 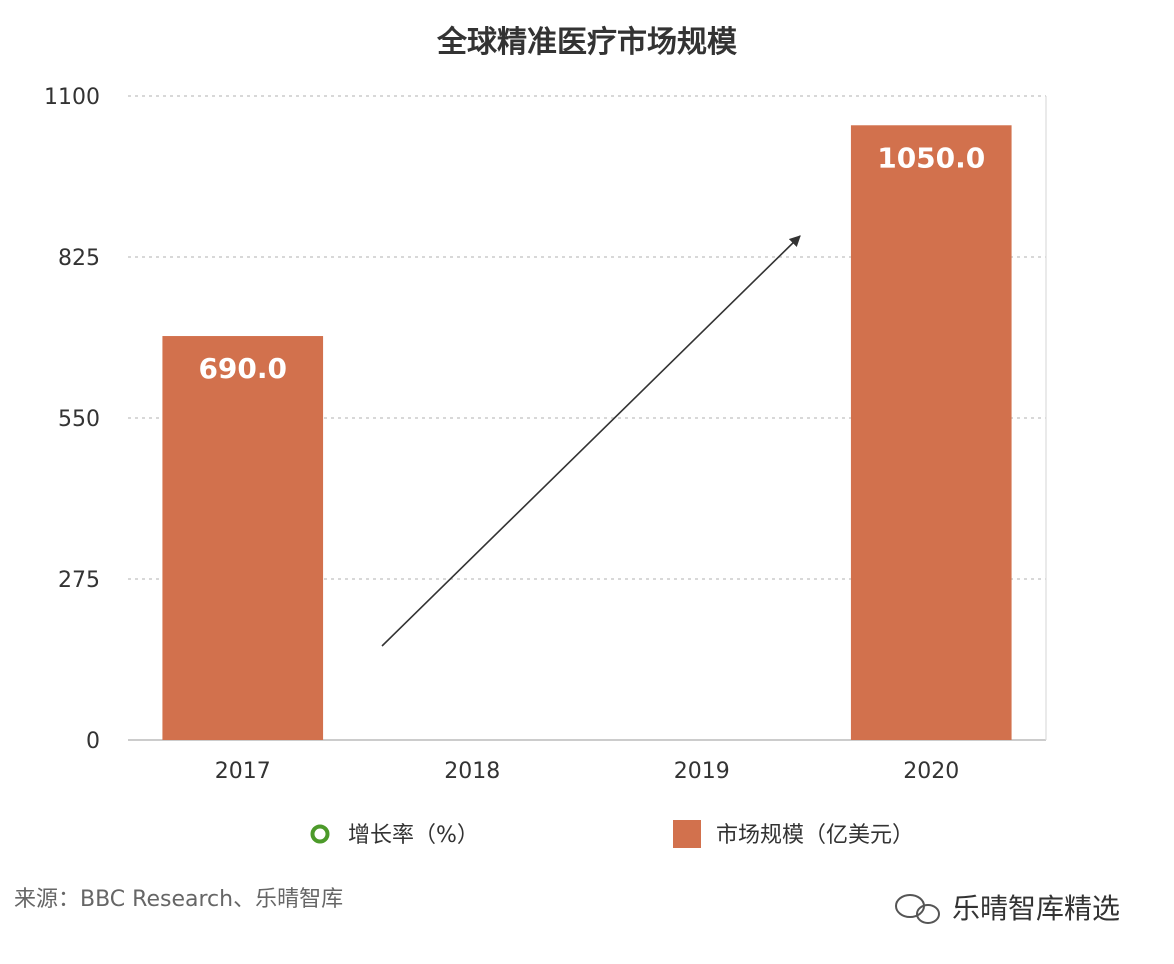 I want to click on growth-rate-marker, so click(x=320, y=834).